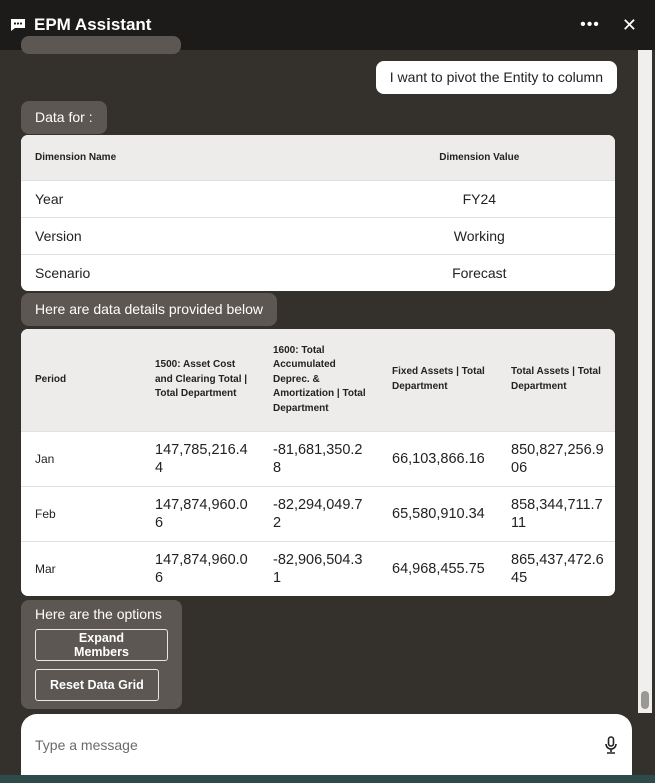 The height and width of the screenshot is (783, 655). What do you see at coordinates (98, 614) in the screenshot?
I see `options-label: Here are the options` at bounding box center [98, 614].